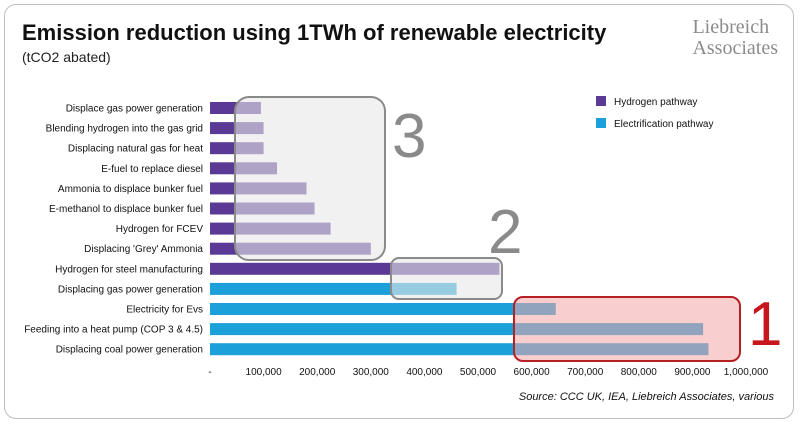 Image resolution: width=800 pixels, height=425 pixels. Describe the element at coordinates (409, 136) in the screenshot. I see `callout-number-3: 3` at that location.